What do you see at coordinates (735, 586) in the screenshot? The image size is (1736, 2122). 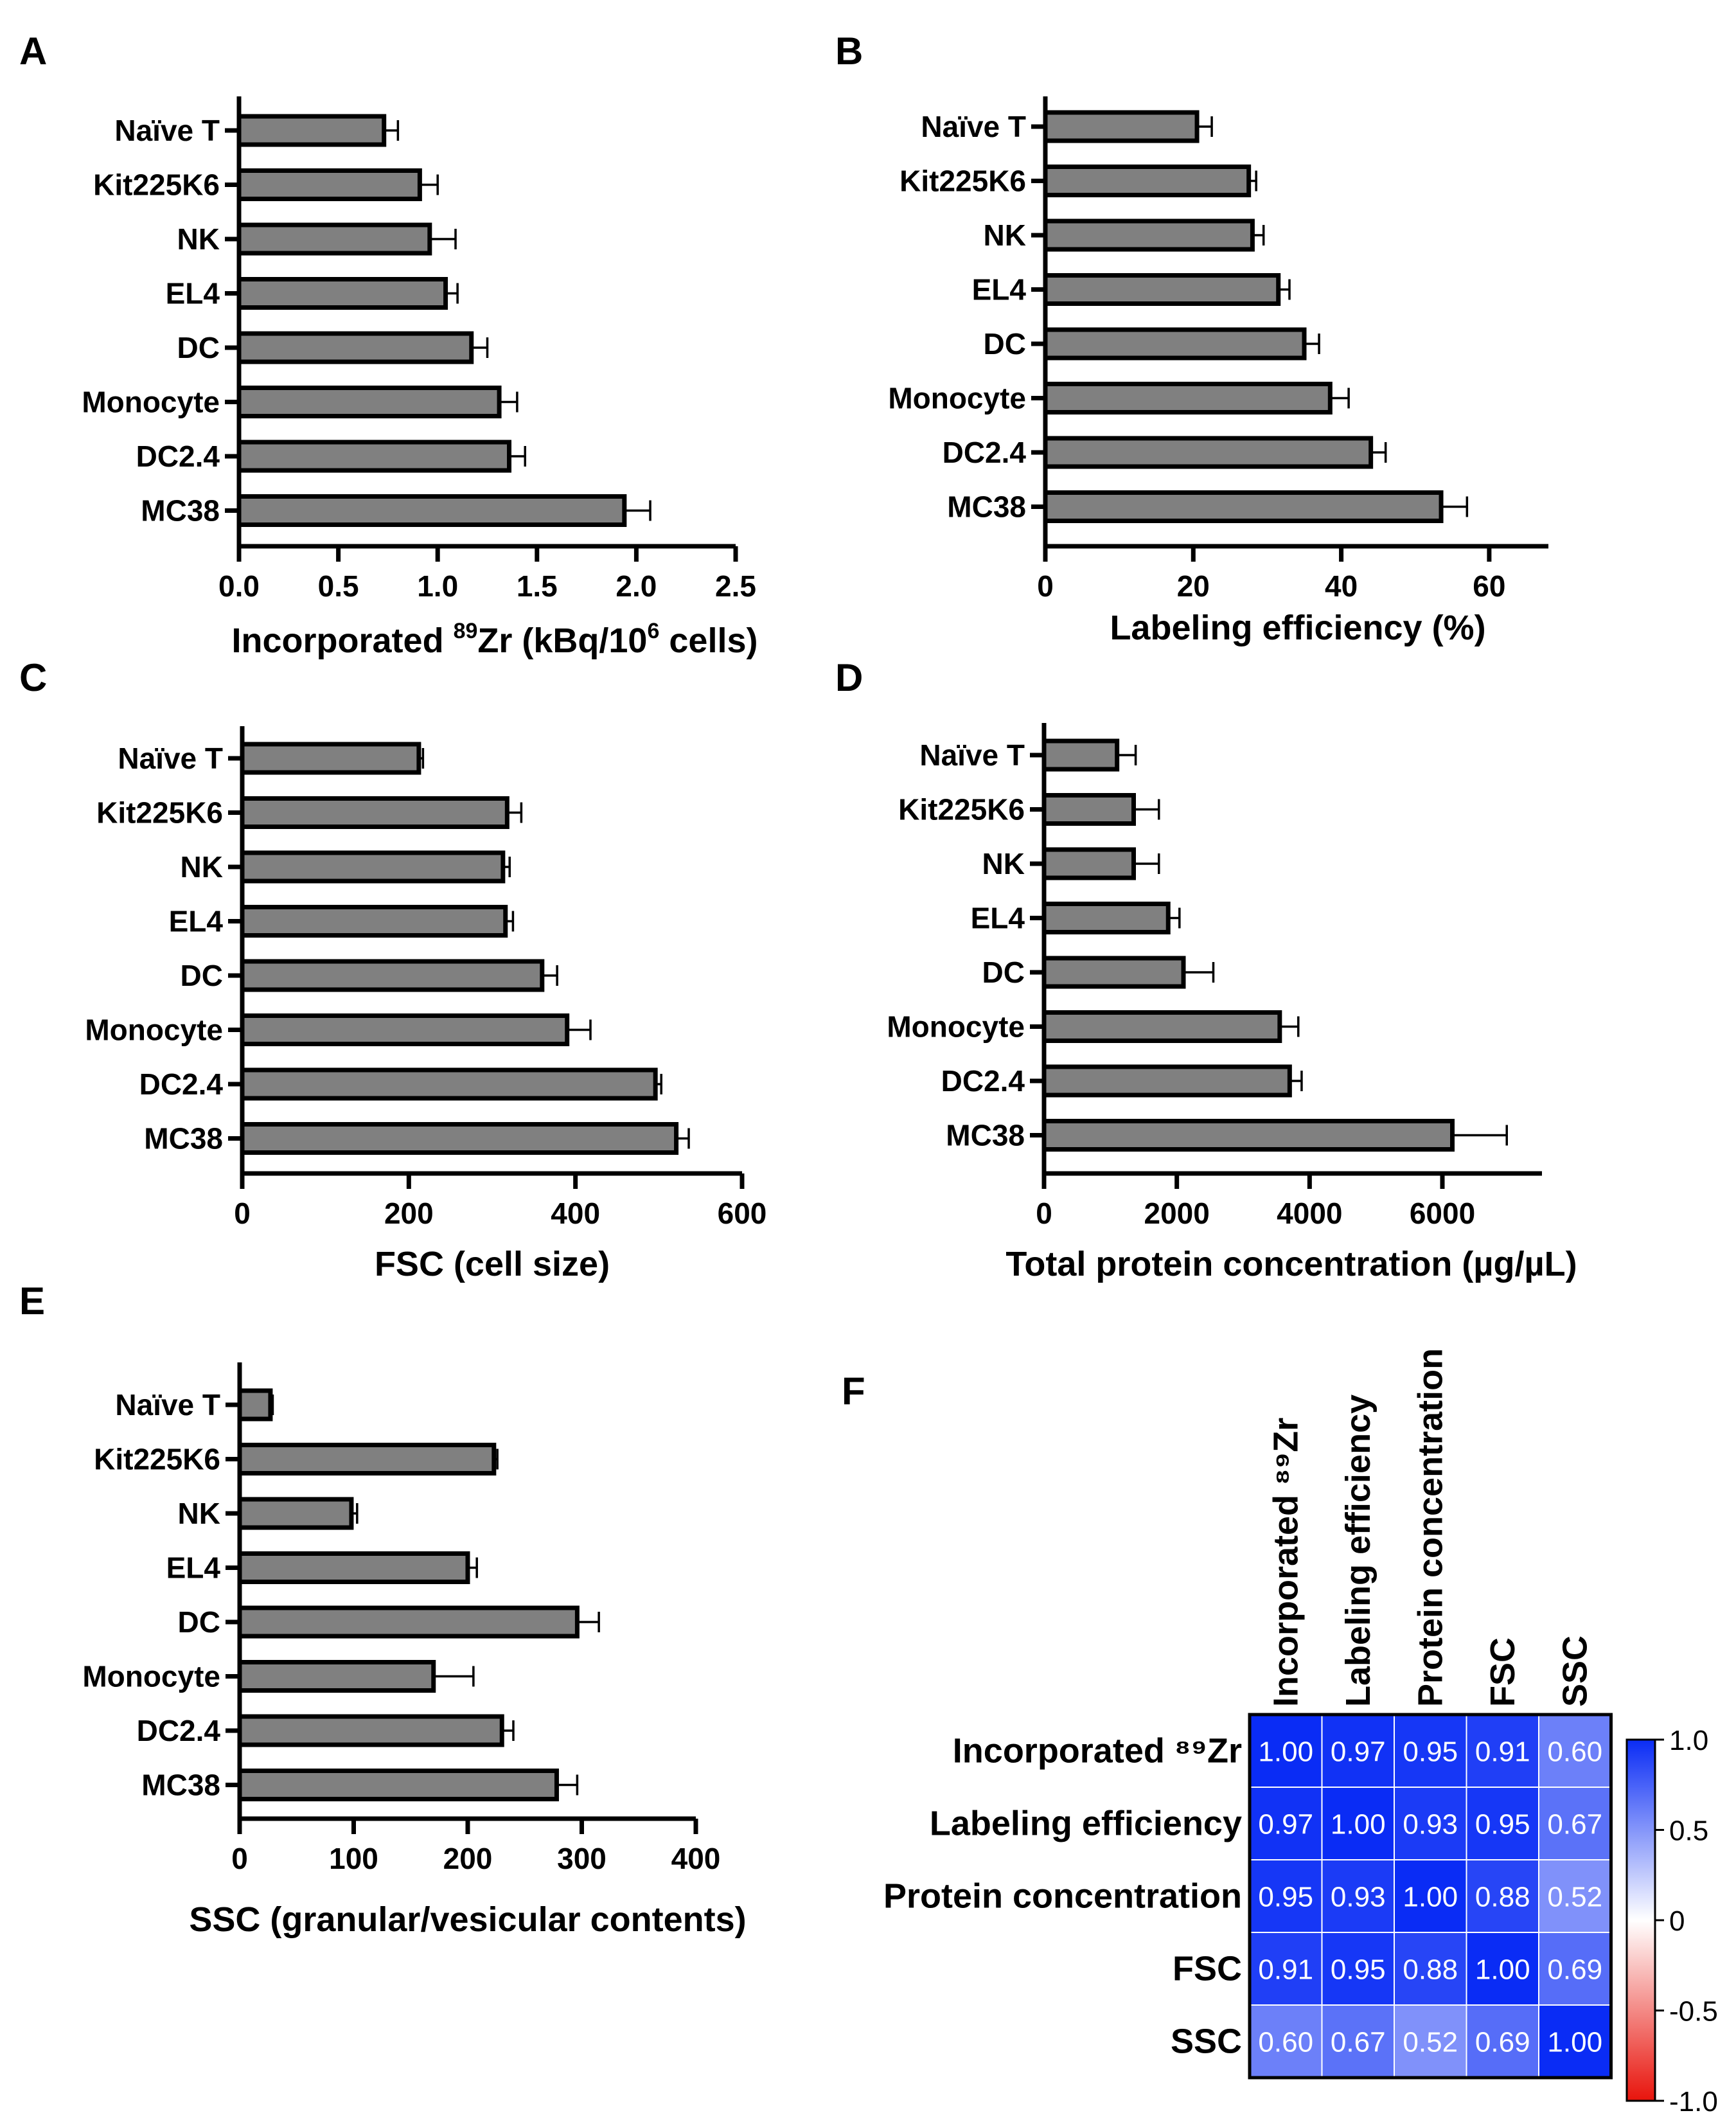 I see `x-tick-label-a-5: 2.5` at bounding box center [735, 586].